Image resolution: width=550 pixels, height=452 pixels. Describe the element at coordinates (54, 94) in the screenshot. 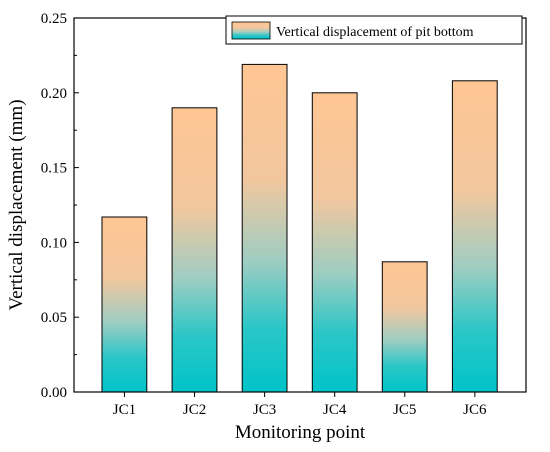

I see `y-tick-label: 0.20` at that location.